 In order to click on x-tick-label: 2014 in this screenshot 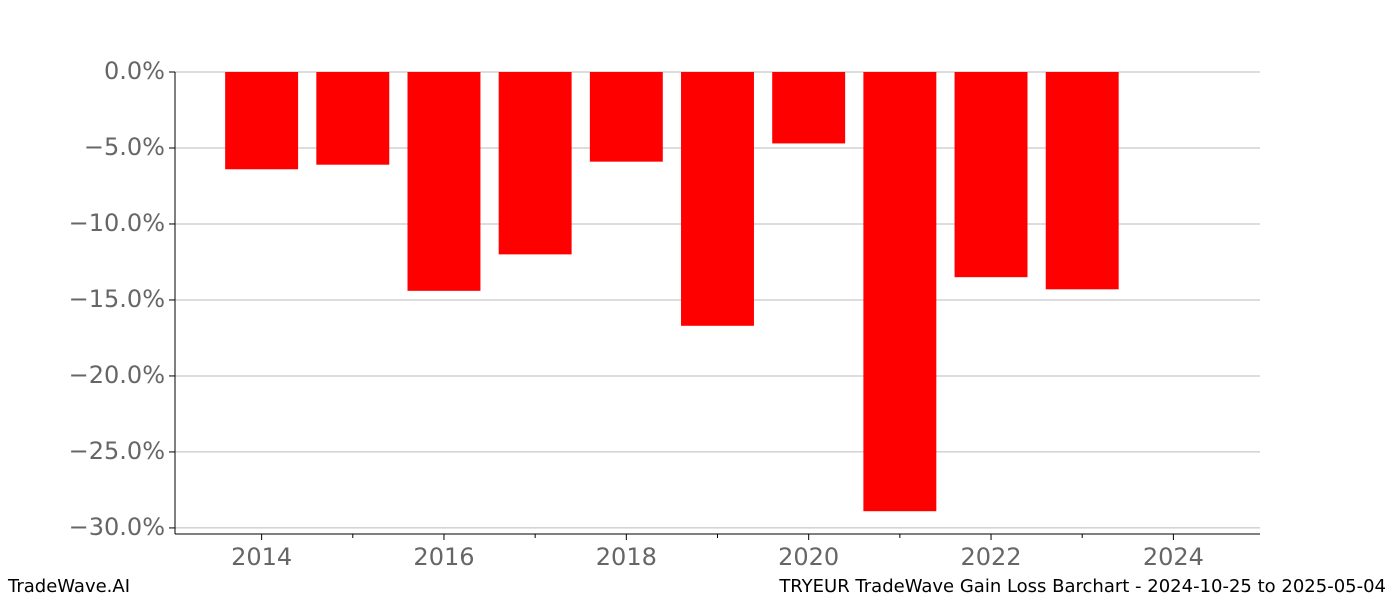, I will do `click(261, 557)`.